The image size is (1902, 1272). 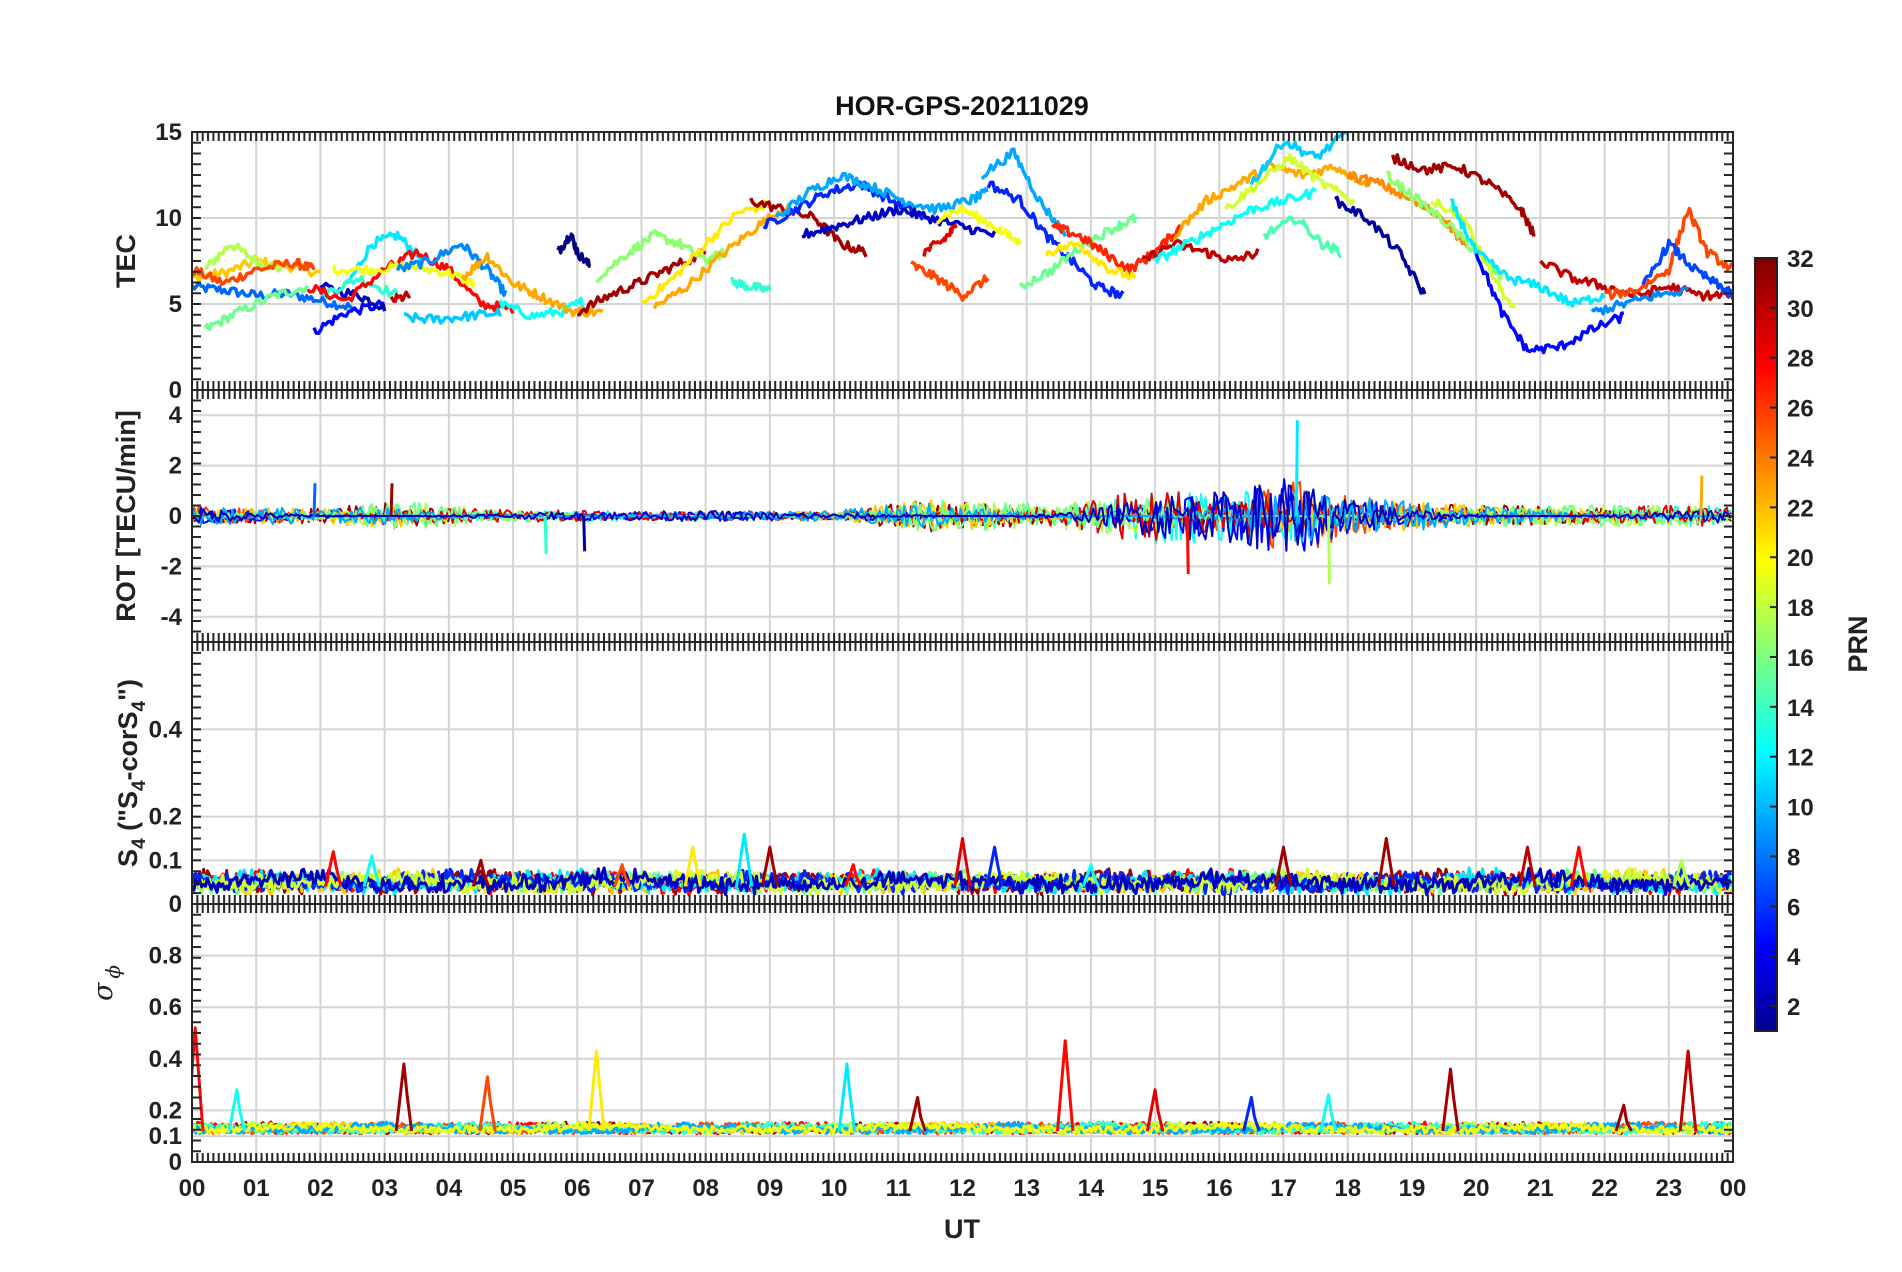 What do you see at coordinates (256, 1188) in the screenshot?
I see `x-tick-label: 01` at bounding box center [256, 1188].